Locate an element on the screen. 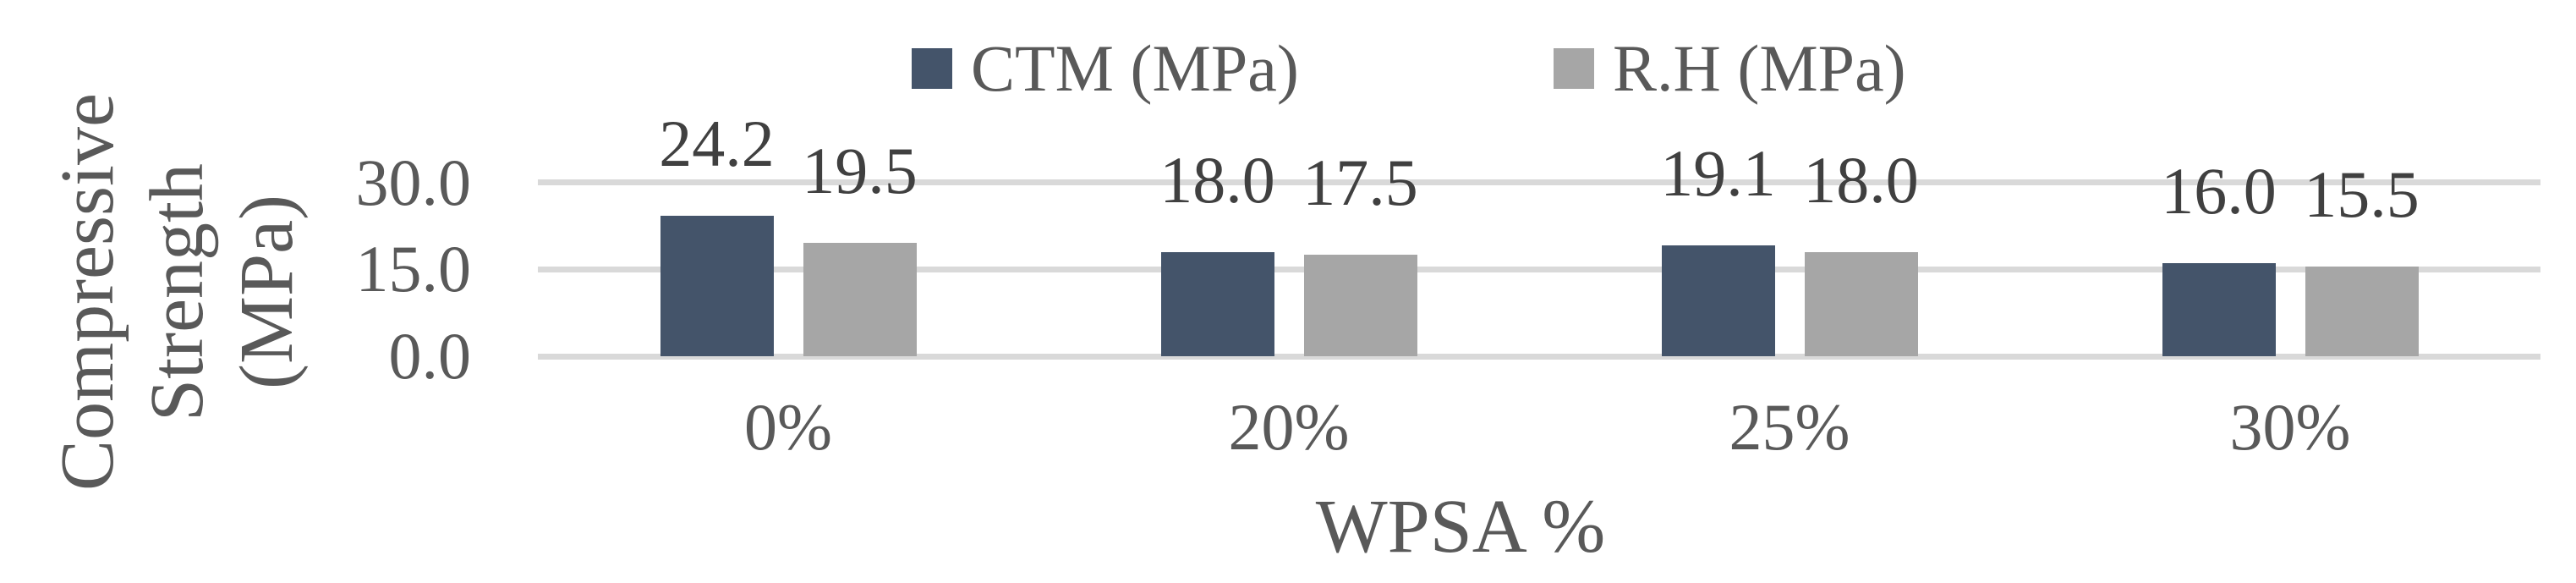 This screenshot has width=2576, height=583. bar-value-label: 19.1 is located at coordinates (1718, 173).